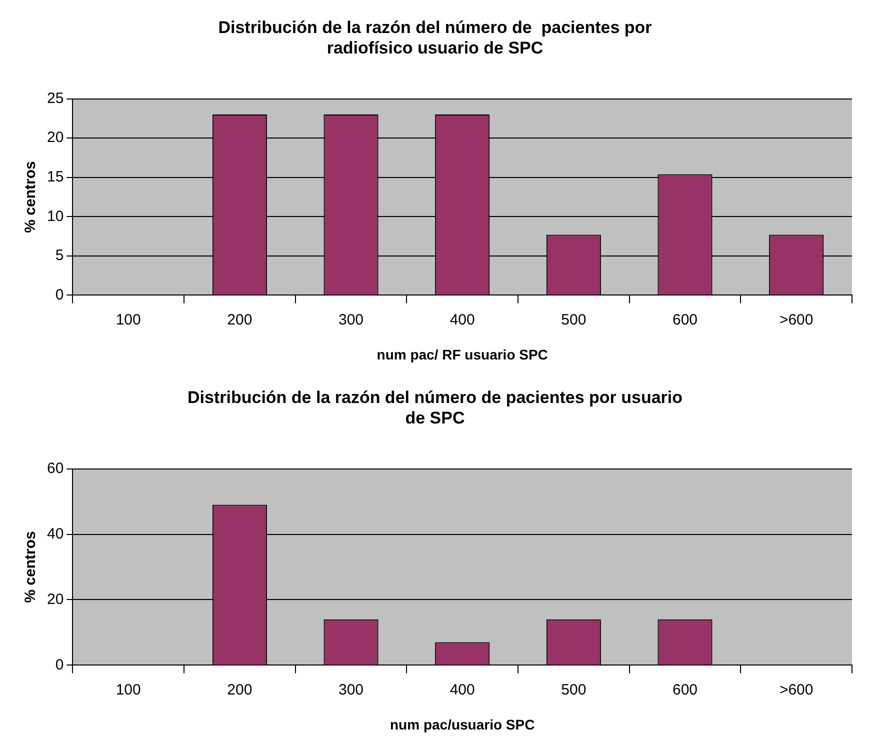 Image resolution: width=880 pixels, height=756 pixels. Describe the element at coordinates (55, 216) in the screenshot. I see `y-tick-label: 10` at that location.